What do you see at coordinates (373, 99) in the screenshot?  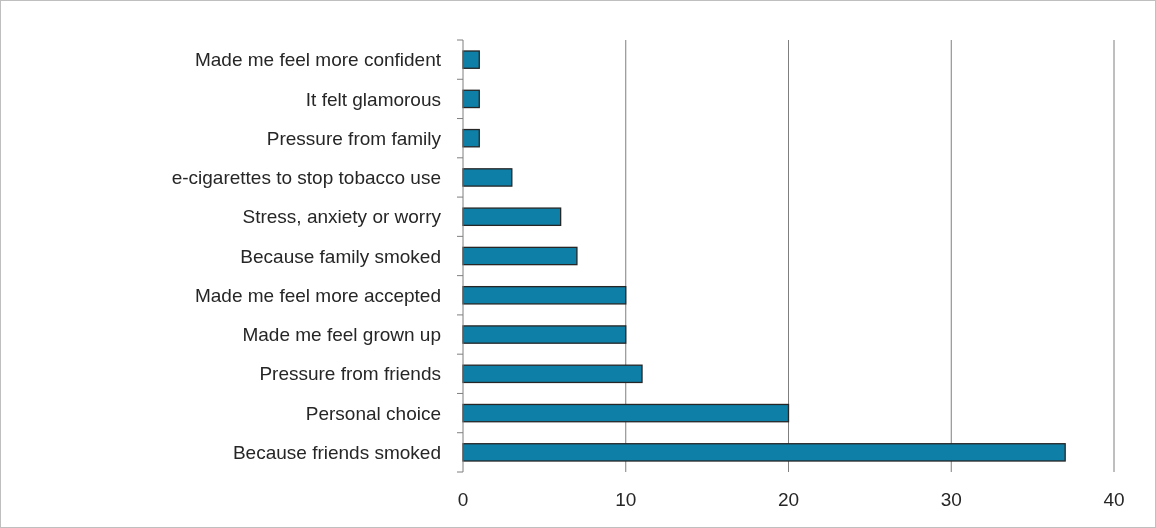 I see `y-tick-label: It felt glamorous` at bounding box center [373, 99].